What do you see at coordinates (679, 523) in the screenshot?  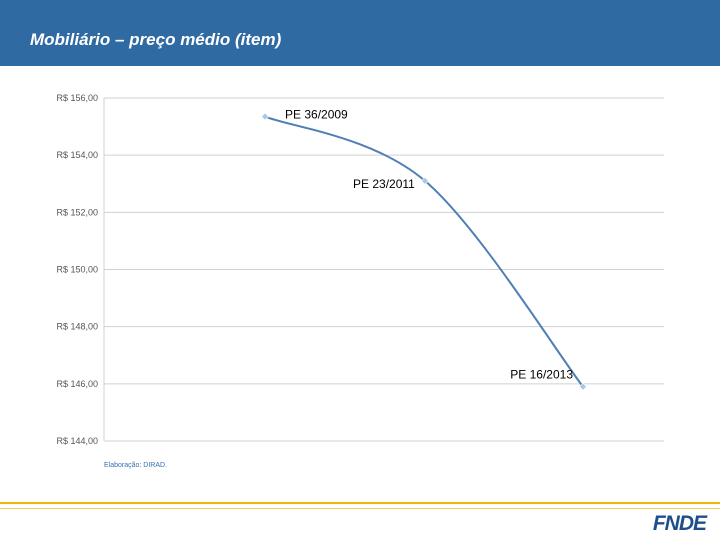 I see `fnde-logo: FNDE` at bounding box center [679, 523].